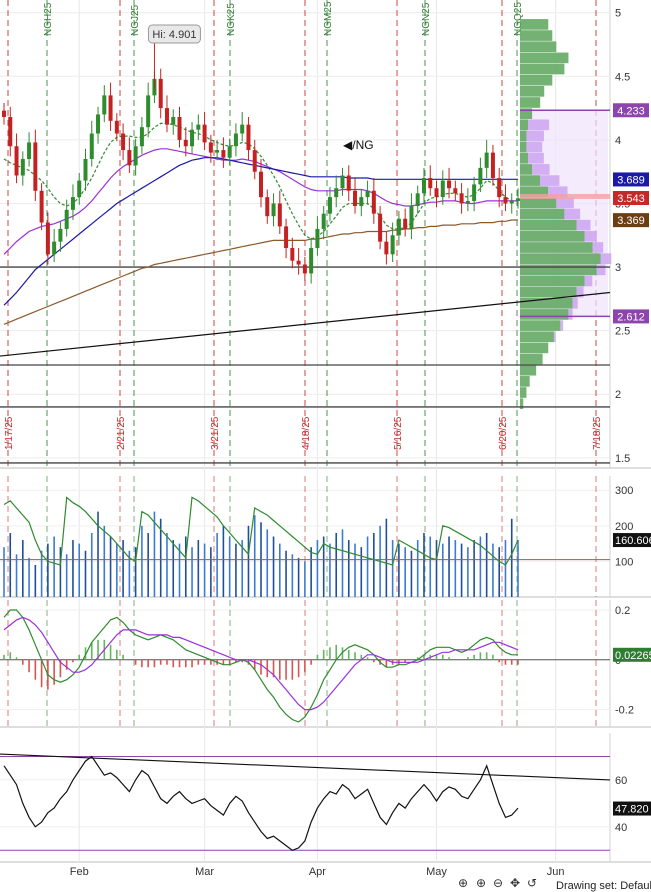 The width and height of the screenshot is (651, 892). What do you see at coordinates (48, 19) in the screenshot?
I see `contract-marker-label: NGH25` at bounding box center [48, 19].